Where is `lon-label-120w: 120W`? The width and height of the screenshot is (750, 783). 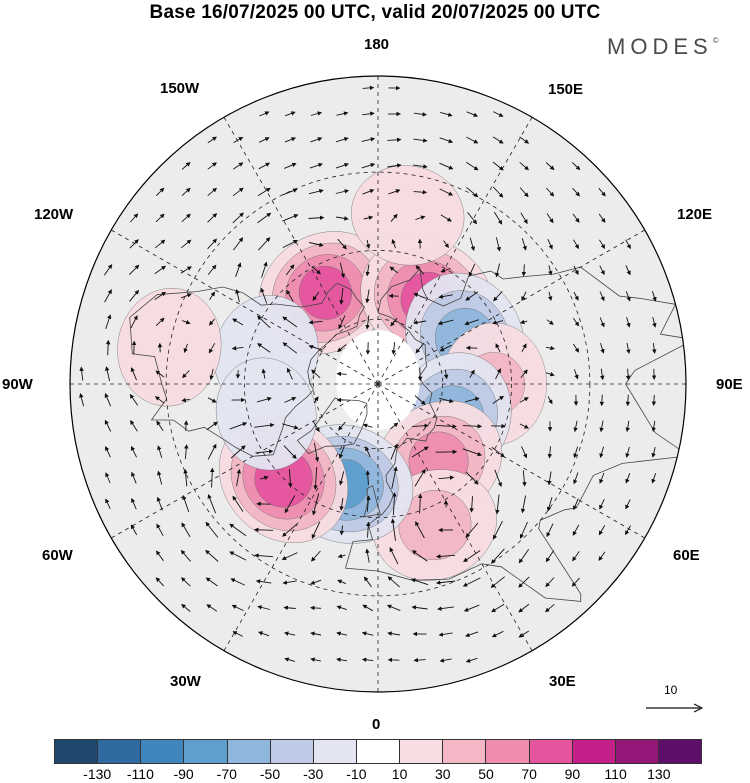 lon-label-120w: 120W is located at coordinates (54, 214).